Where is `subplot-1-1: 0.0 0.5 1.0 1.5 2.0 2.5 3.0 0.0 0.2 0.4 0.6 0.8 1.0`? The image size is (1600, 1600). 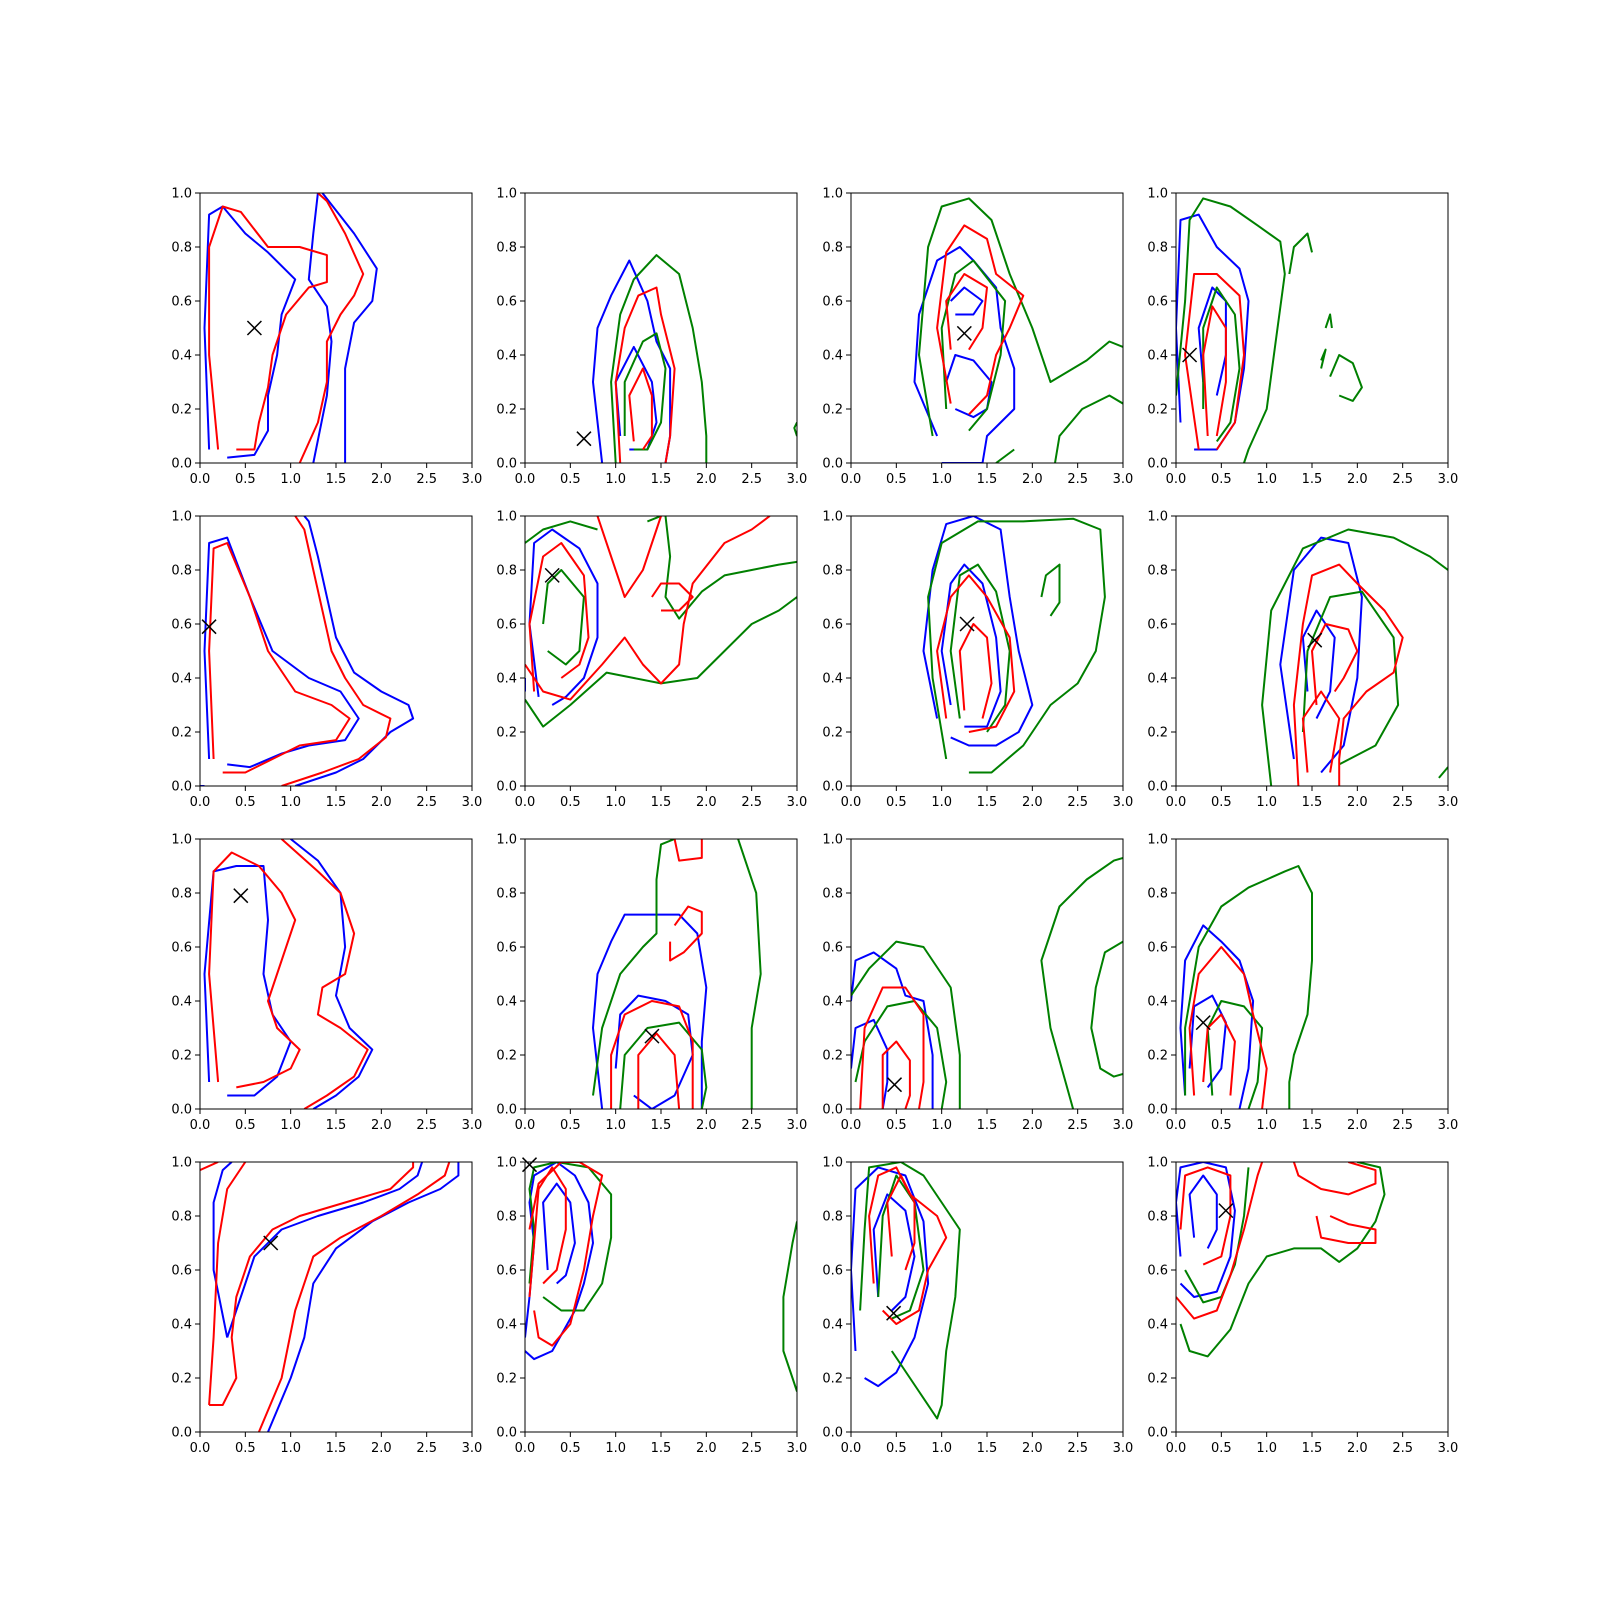 subplot-1-1: 0.0 0.5 1.0 1.5 2.0 2.5 3.0 0.0 0.2 0.4 0.6 0.8 1.0 is located at coordinates (326, 337).